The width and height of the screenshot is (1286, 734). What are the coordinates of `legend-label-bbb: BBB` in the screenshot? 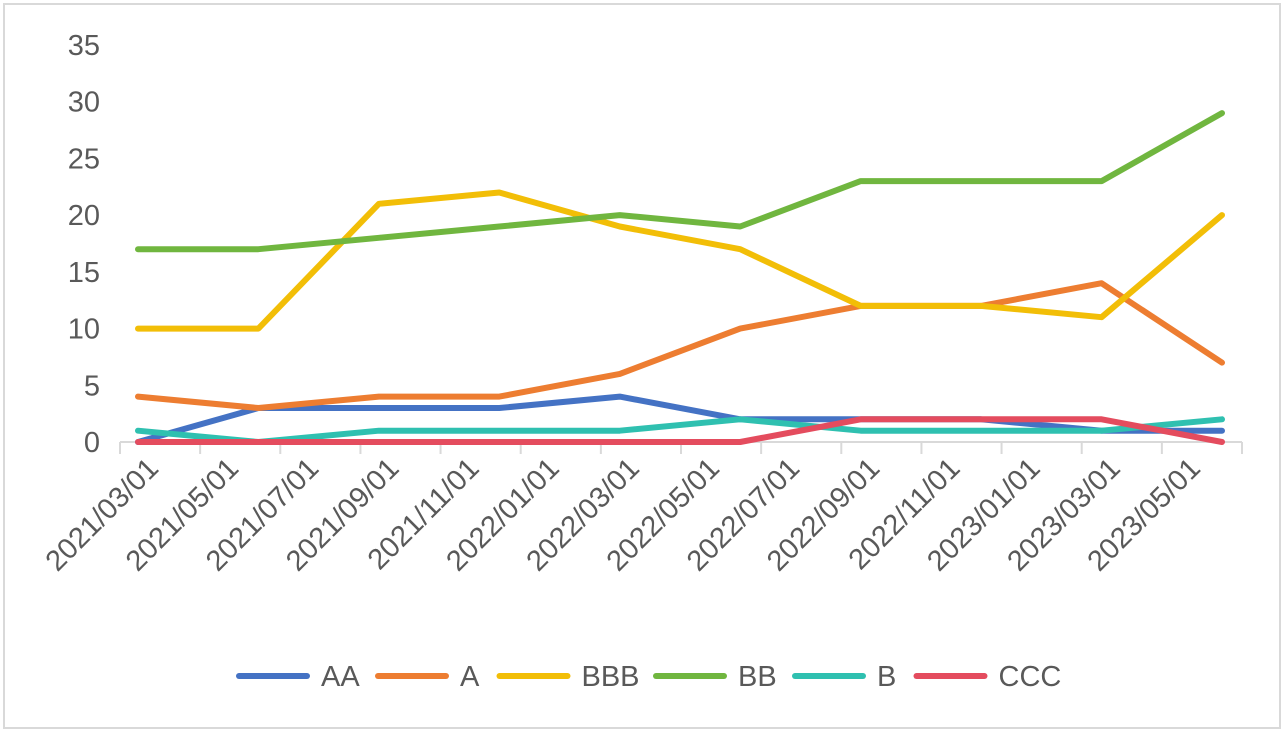 It's located at (611, 677).